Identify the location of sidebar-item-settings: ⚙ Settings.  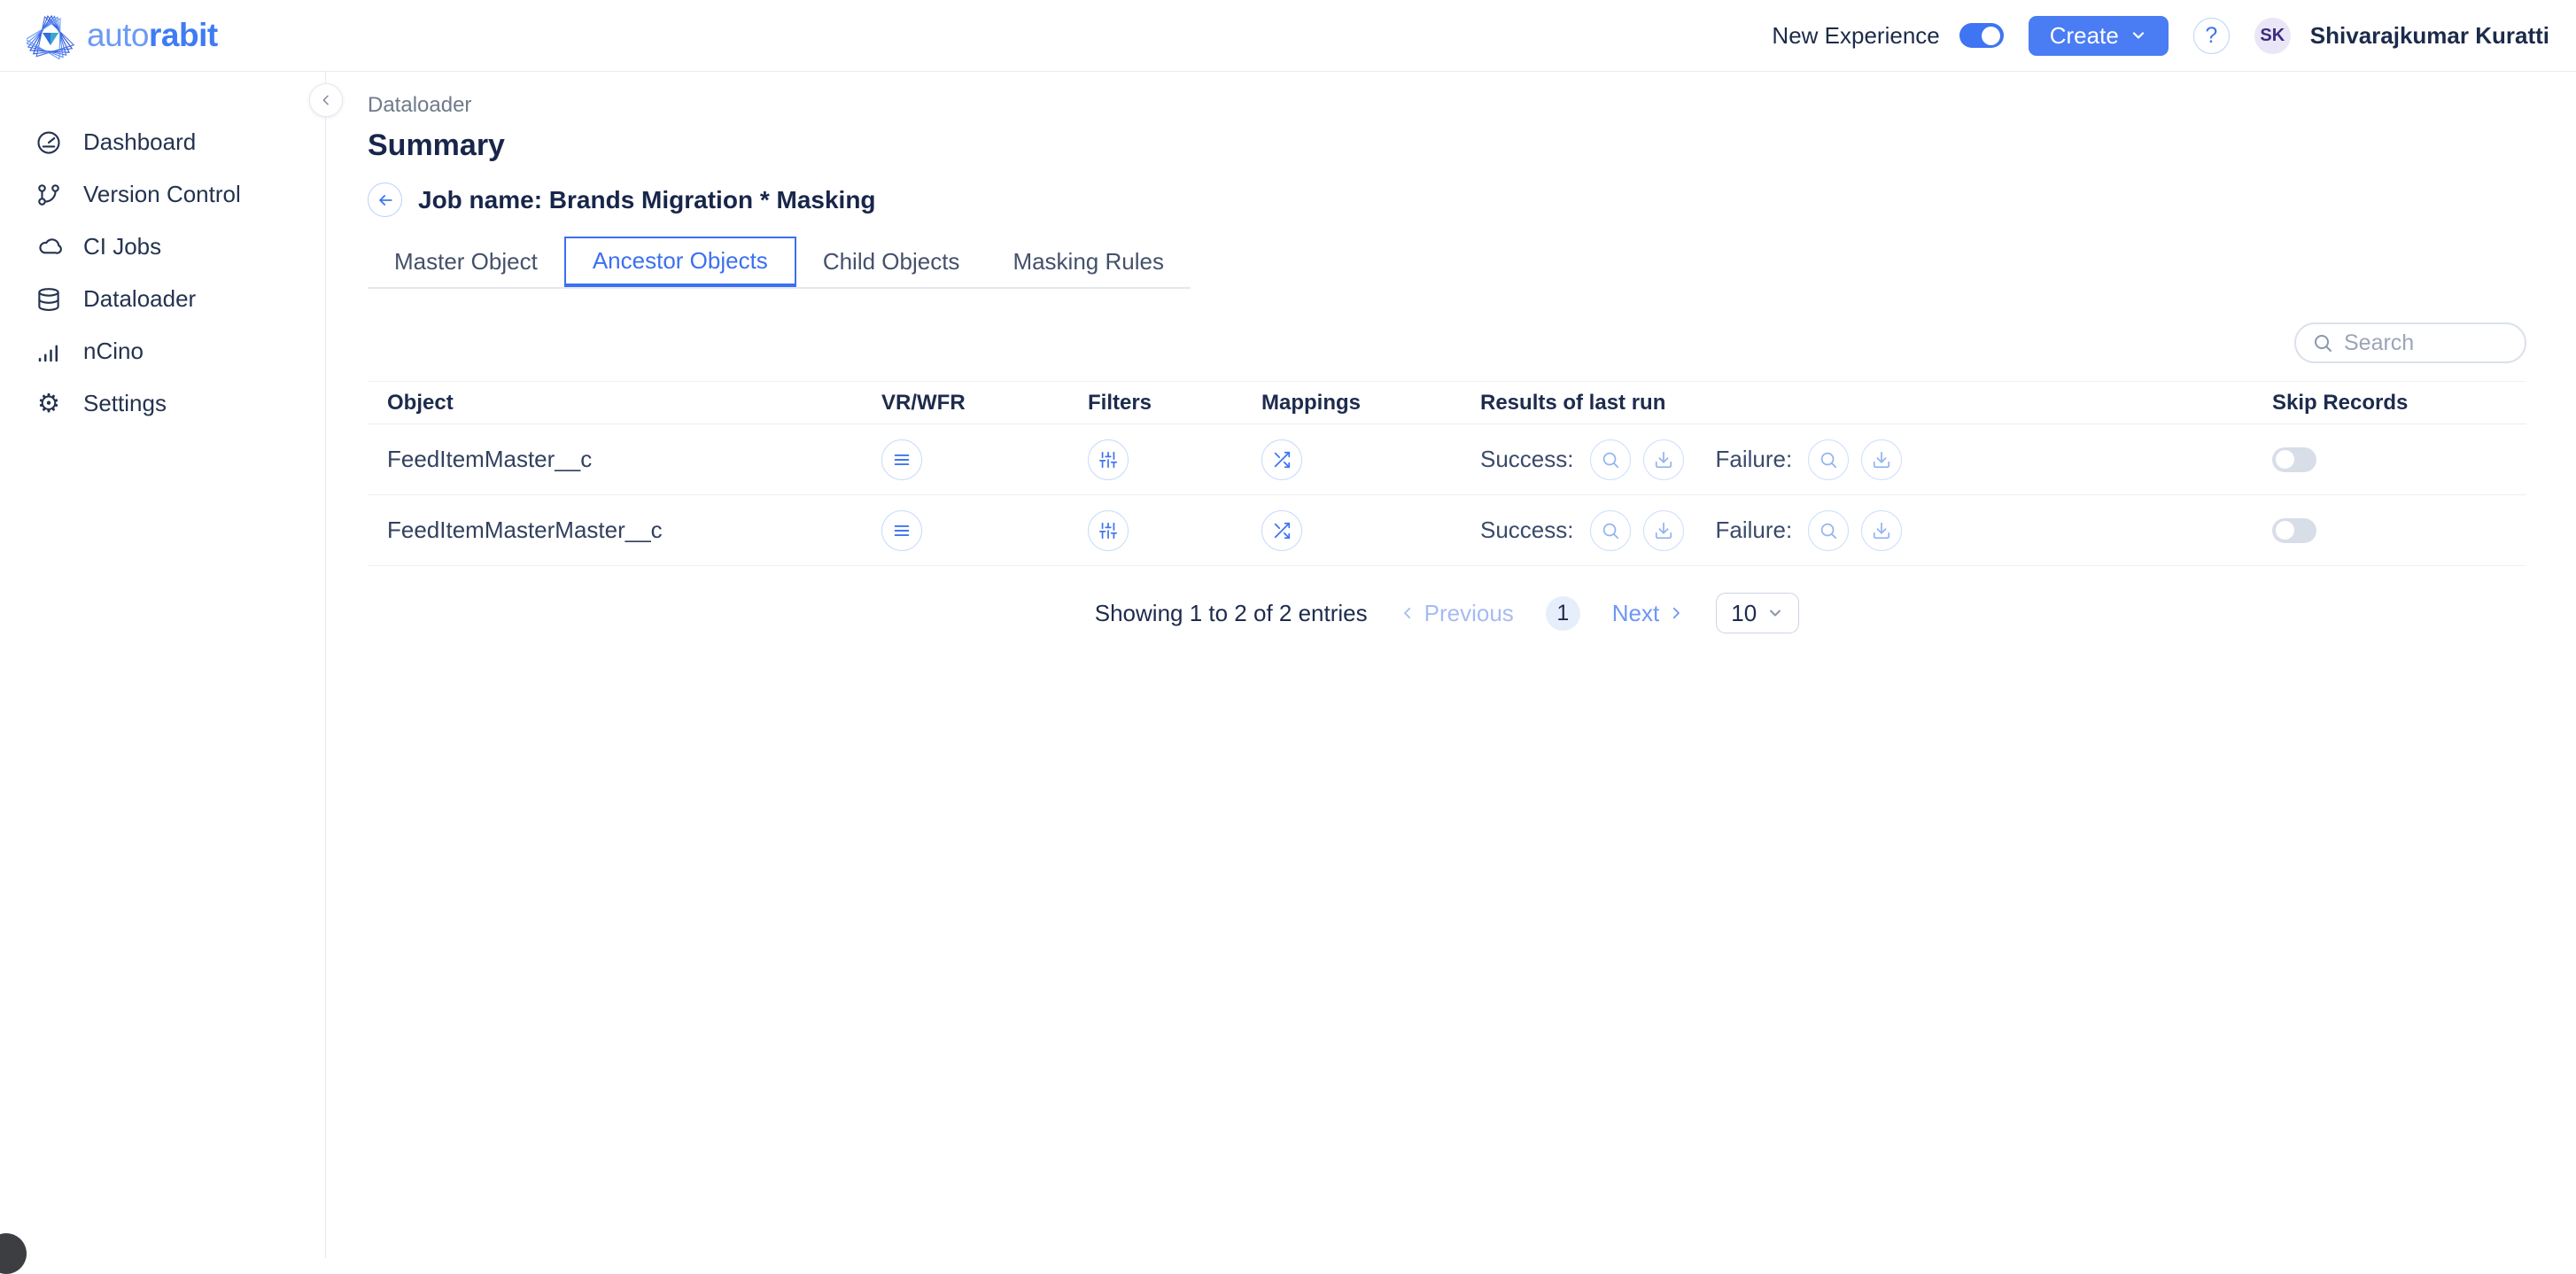
(162, 403).